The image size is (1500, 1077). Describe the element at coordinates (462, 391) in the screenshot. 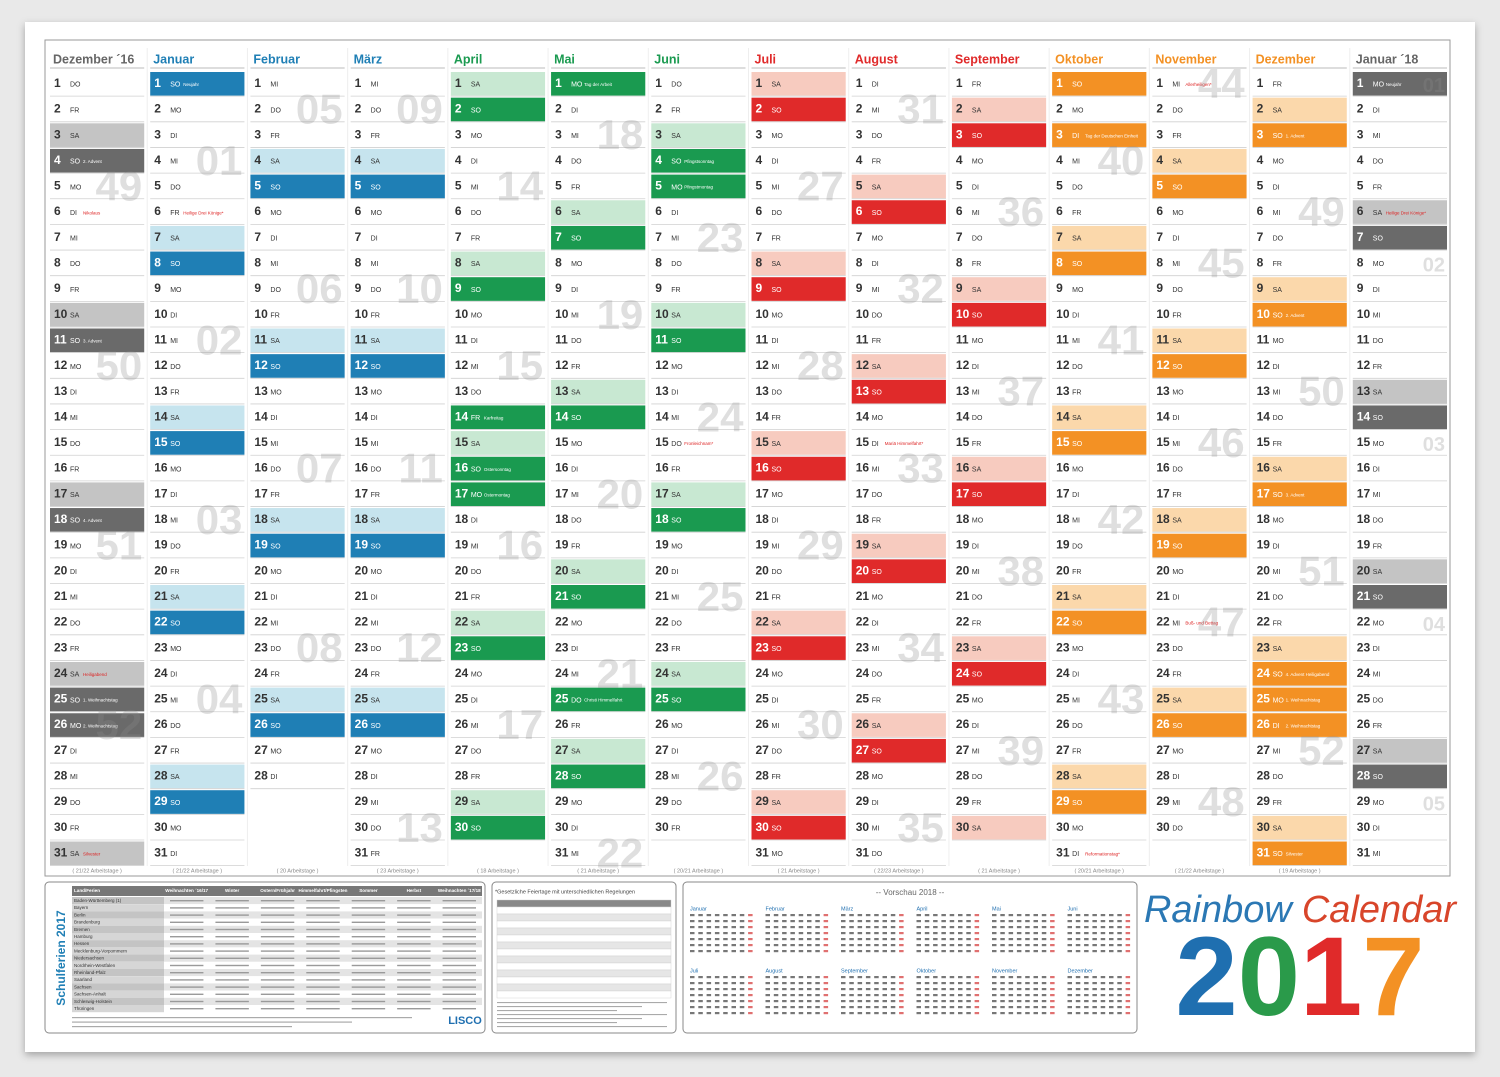

I see `day-number: 13` at that location.